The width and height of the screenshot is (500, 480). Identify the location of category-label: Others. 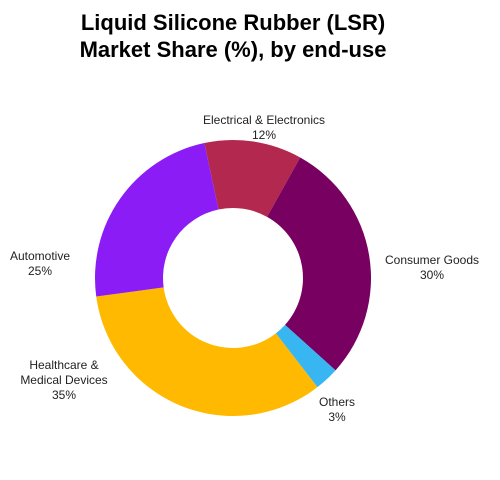
(337, 402).